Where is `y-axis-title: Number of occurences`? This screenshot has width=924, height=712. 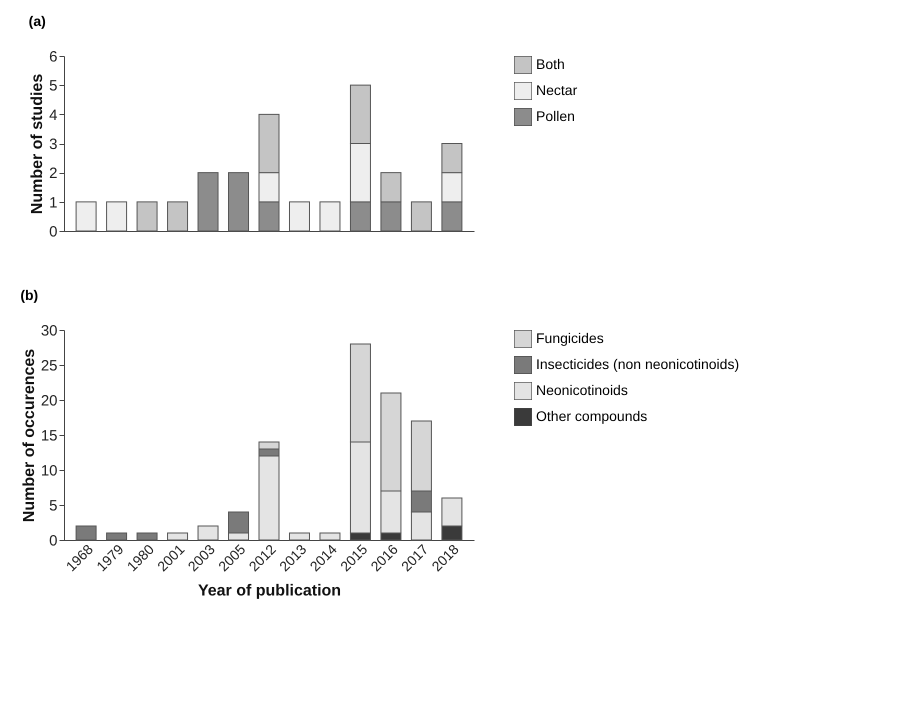
y-axis-title: Number of occurences is located at coordinates (29, 435).